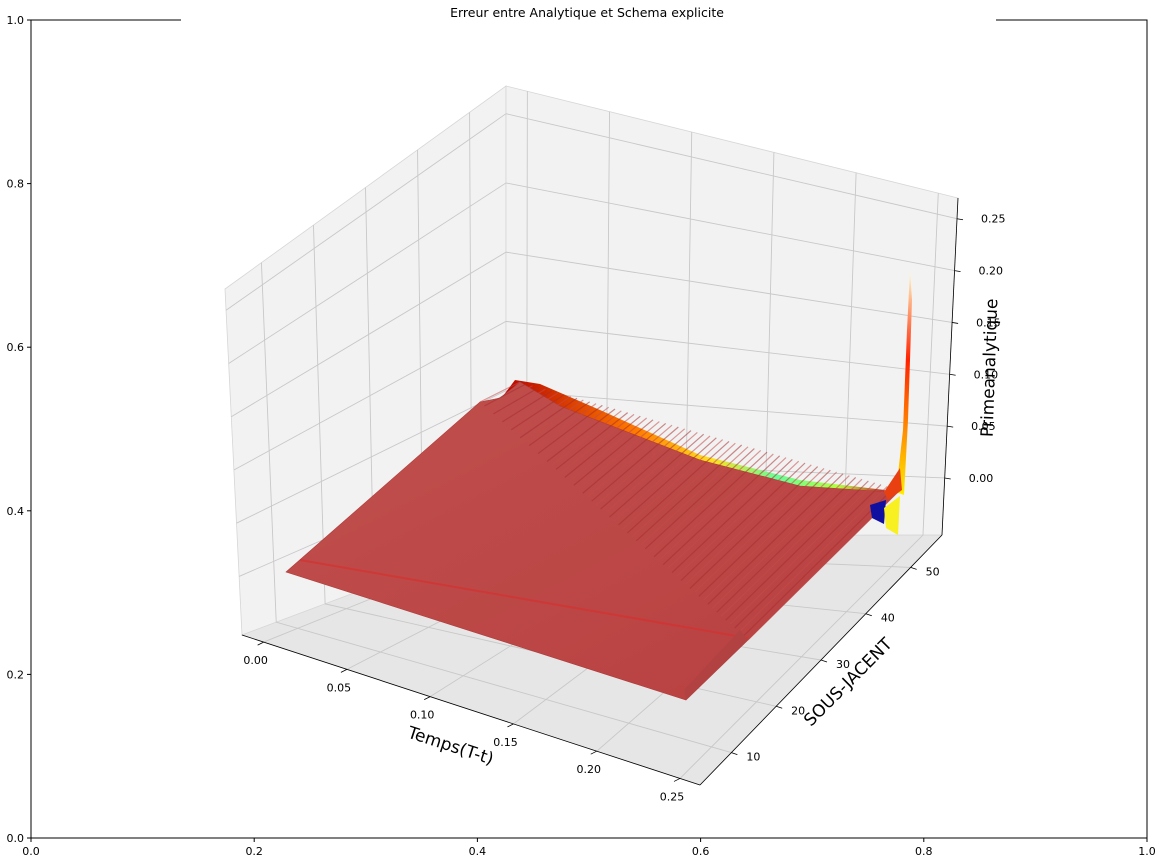  I want to click on y-tick-label: 10, so click(753, 757).